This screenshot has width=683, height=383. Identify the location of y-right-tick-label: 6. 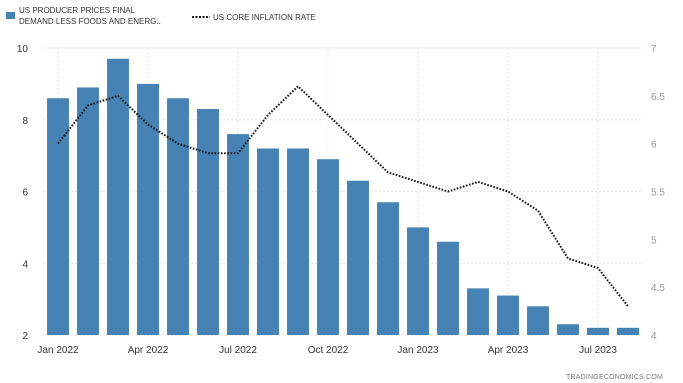
(654, 145).